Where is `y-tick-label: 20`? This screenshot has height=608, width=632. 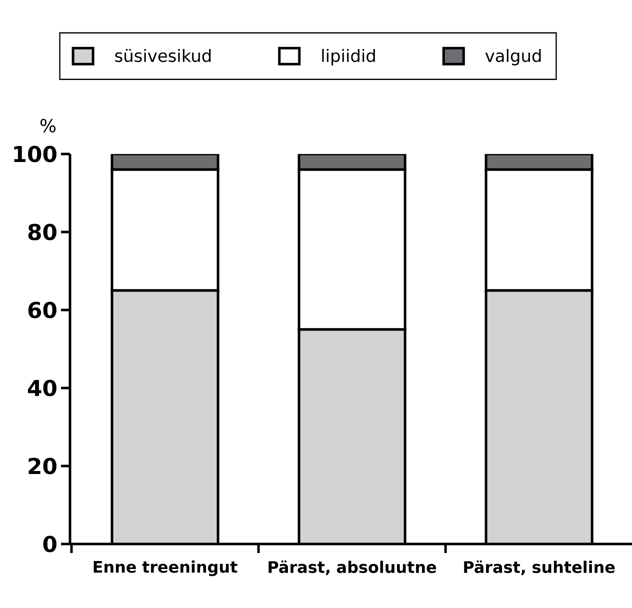
y-tick-label: 20 is located at coordinates (42, 466).